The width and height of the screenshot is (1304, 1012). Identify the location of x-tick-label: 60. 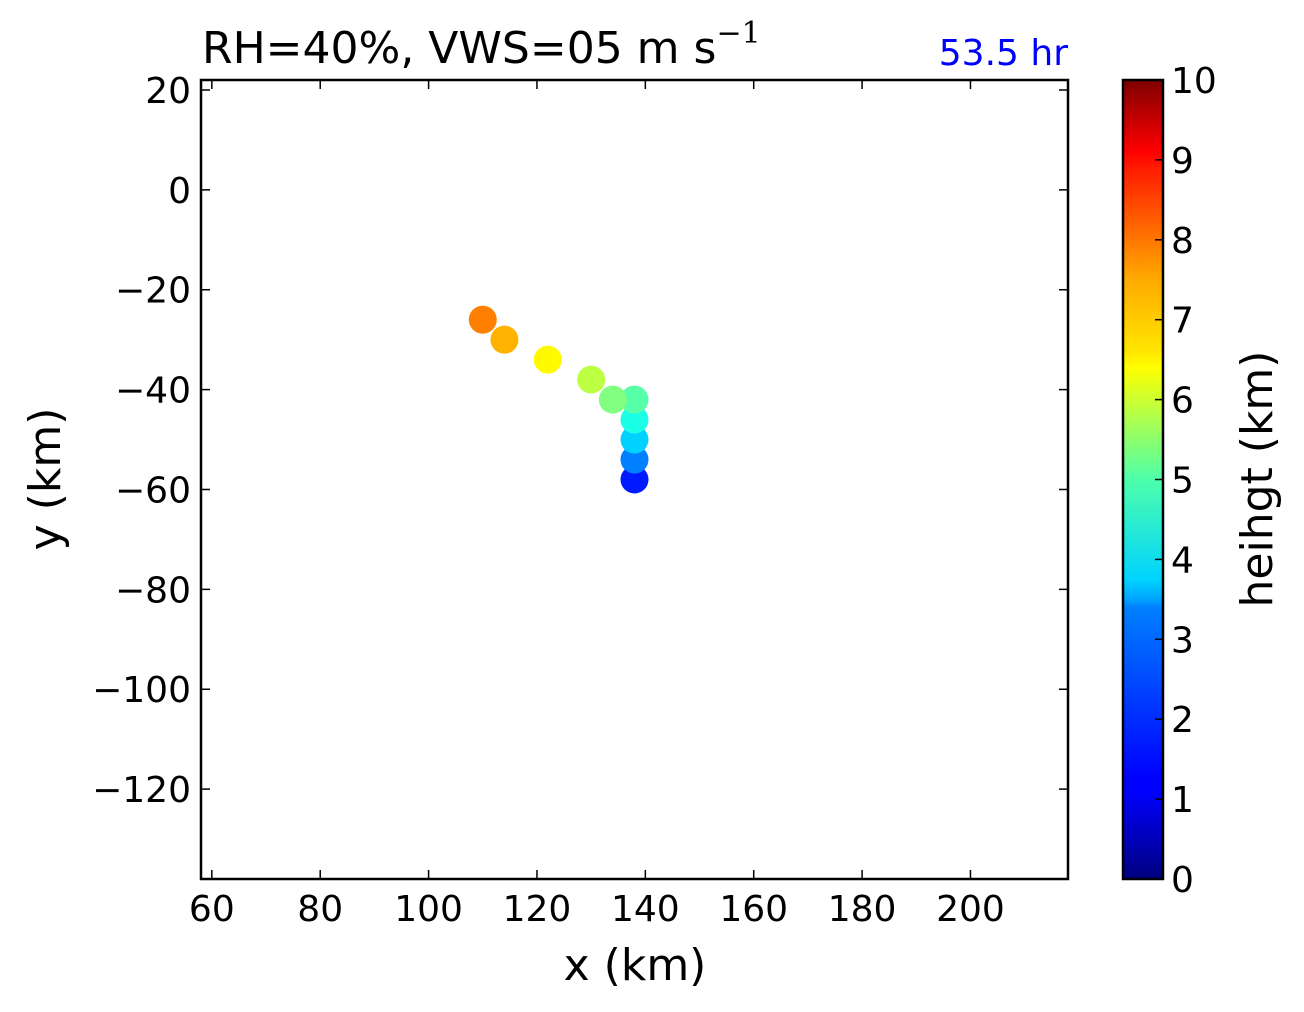
(212, 909).